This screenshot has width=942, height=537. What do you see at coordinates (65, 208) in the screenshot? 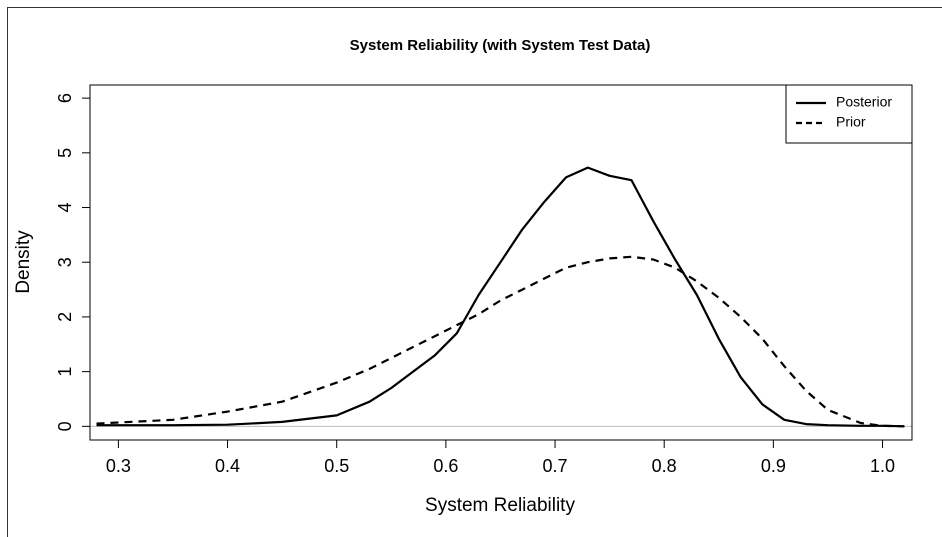
I see `y-tick-label: 4` at bounding box center [65, 208].